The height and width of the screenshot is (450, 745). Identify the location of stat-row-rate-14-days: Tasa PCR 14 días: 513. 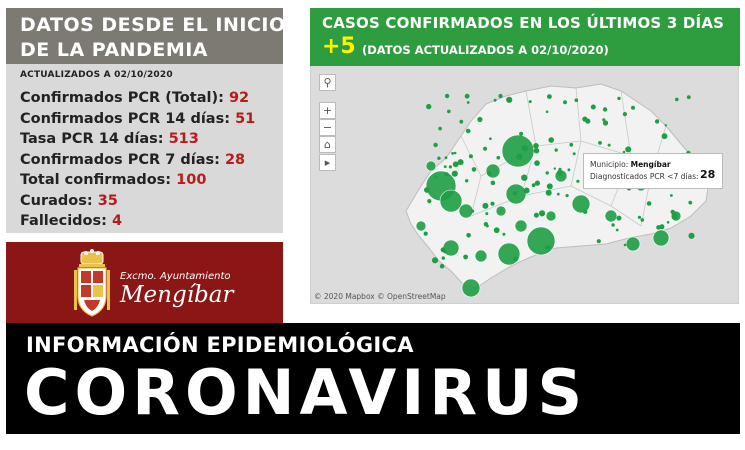
(137, 139).